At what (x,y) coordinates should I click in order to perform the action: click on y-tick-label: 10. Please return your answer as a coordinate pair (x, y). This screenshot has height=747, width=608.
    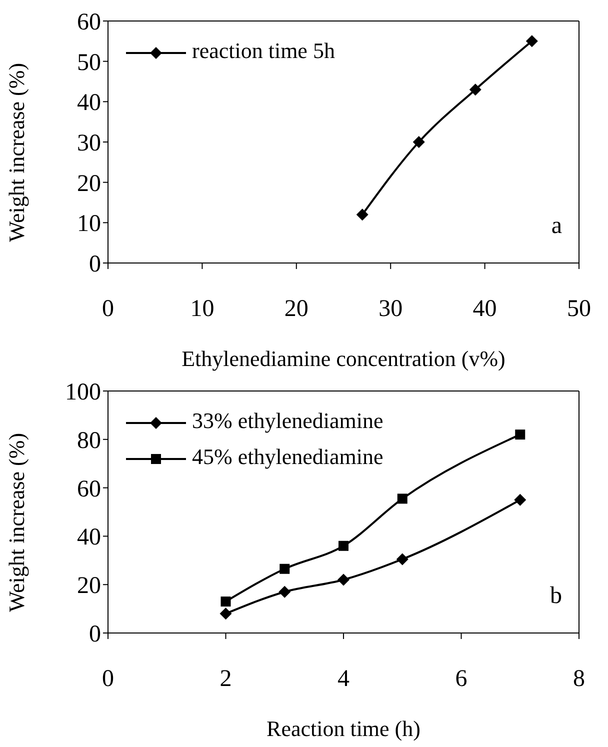
    Looking at the image, I should click on (89, 224).